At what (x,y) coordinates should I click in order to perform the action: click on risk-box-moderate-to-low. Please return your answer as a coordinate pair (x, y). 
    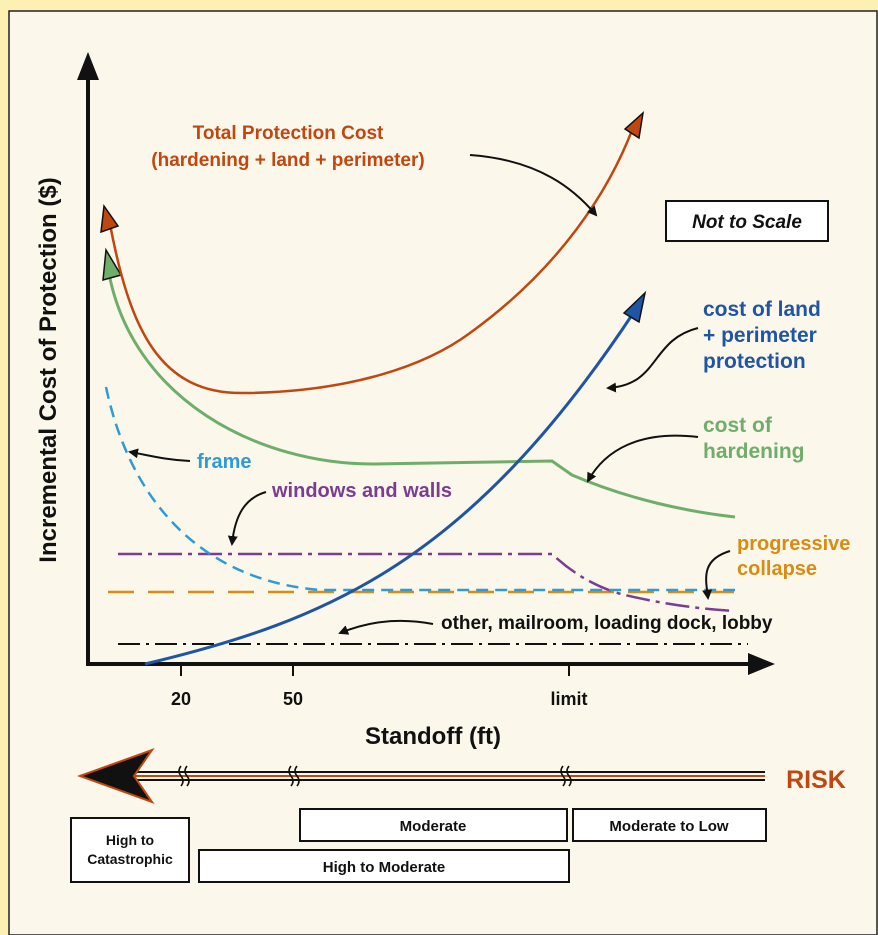
    Looking at the image, I should click on (669, 825).